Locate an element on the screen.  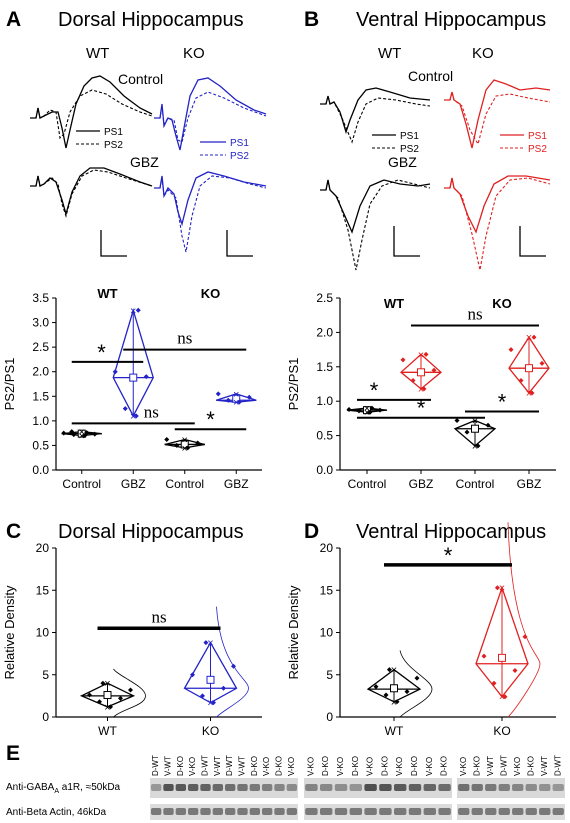
chart-c-relative-density: 0 5 10 15 20 Relative Density WT KO × × × × ns is located at coordinates (132, 639).